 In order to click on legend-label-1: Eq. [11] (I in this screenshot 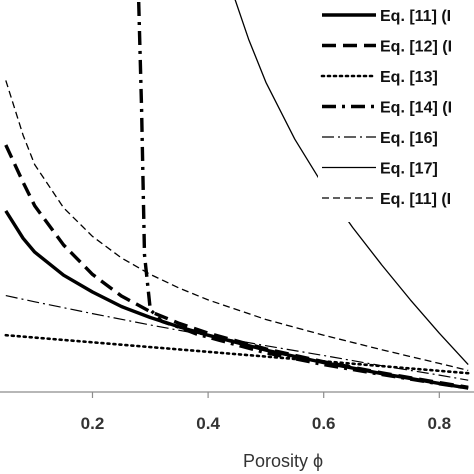, I will do `click(415, 16)`.